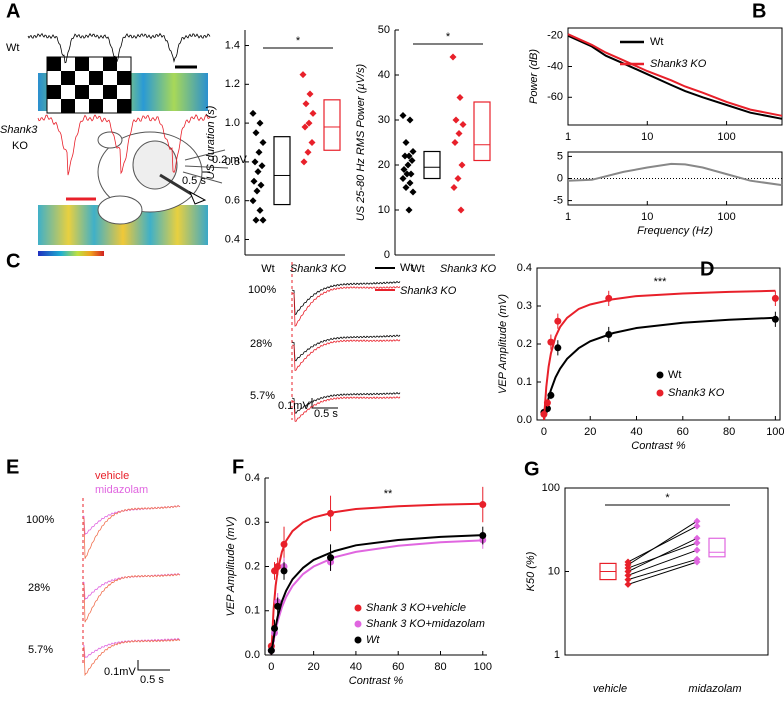  Describe the element at coordinates (232, 201) in the screenshot. I see `y-tick-label: 0.6` at that location.